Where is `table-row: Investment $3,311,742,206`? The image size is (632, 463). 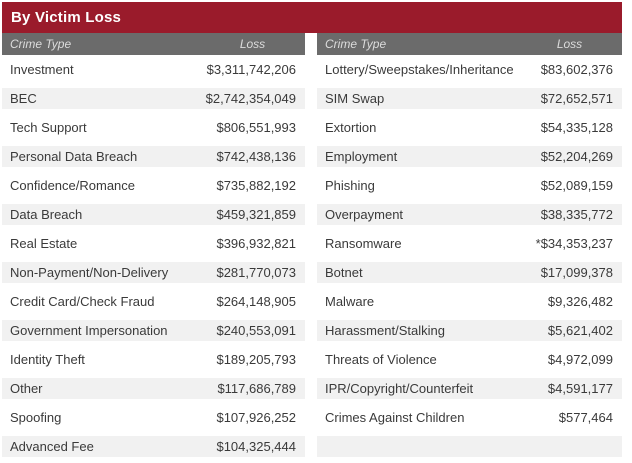
table-row: Investment $3,311,742,206 is located at coordinates (153, 69).